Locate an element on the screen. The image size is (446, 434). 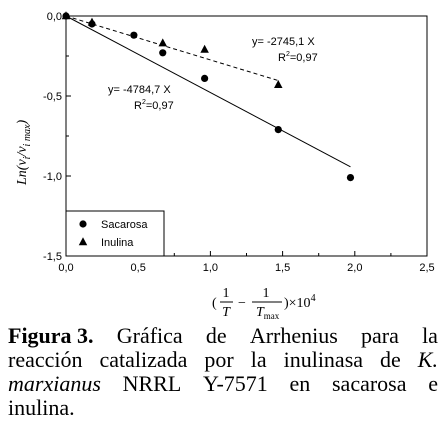
equation-label: y= -2745,1 X is located at coordinates (283, 42).